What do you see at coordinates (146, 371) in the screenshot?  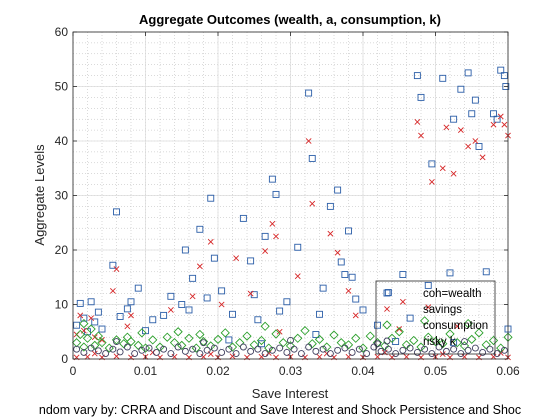 I see `x-tick-label: 0.01` at bounding box center [146, 371].